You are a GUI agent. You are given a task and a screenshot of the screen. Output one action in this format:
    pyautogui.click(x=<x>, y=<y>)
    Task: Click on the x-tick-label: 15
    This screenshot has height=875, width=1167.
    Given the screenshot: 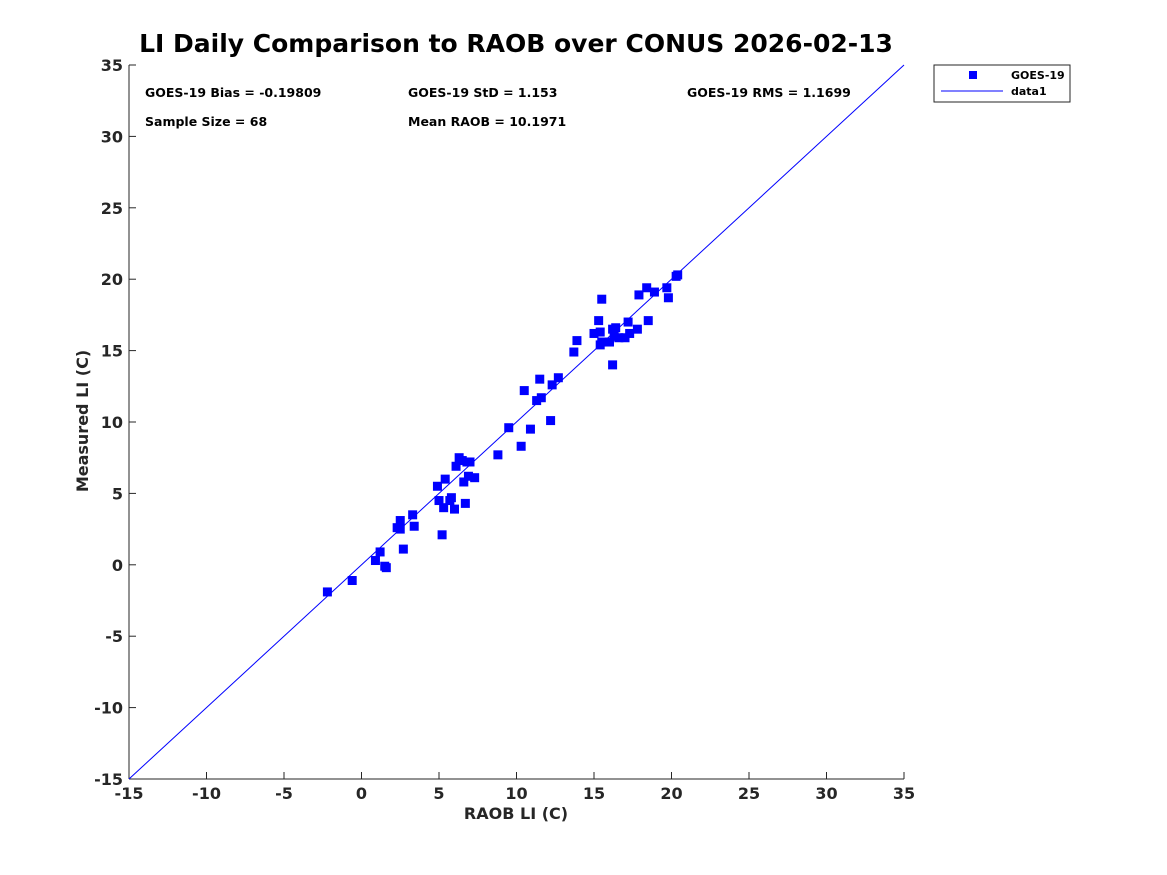 What is the action you would take?
    pyautogui.click(x=594, y=793)
    